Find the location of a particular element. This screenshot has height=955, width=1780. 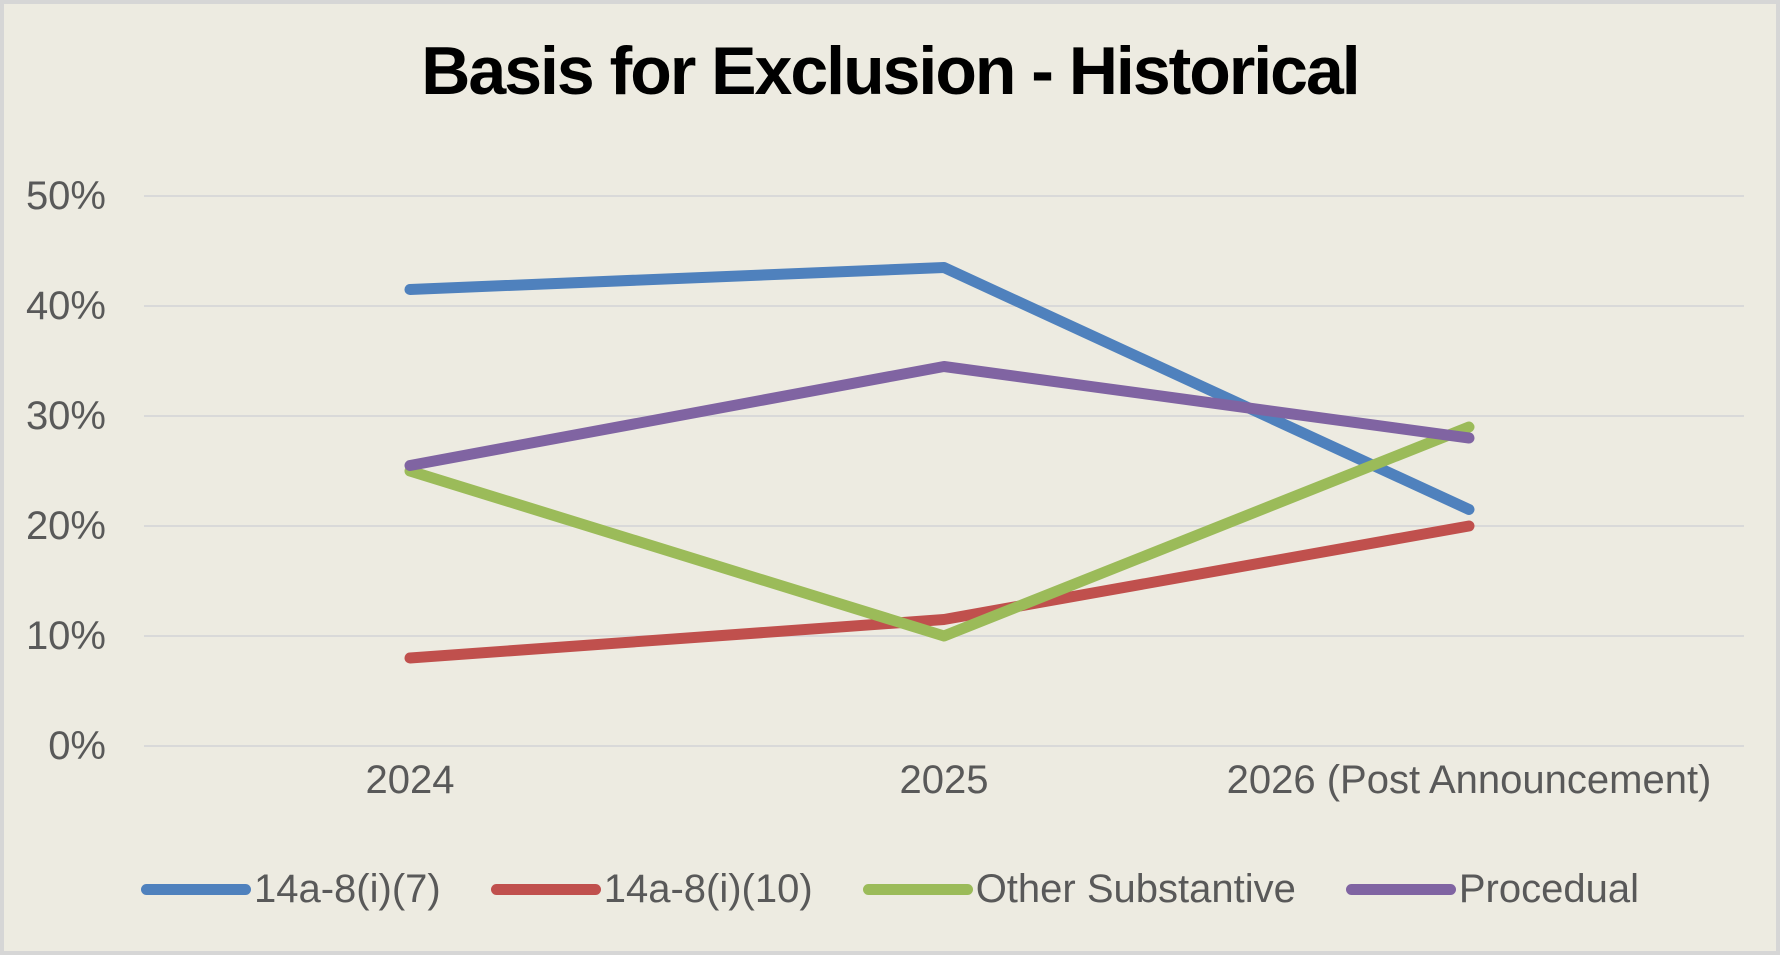

y-axis-tick-label: 0% is located at coordinates (77, 746).